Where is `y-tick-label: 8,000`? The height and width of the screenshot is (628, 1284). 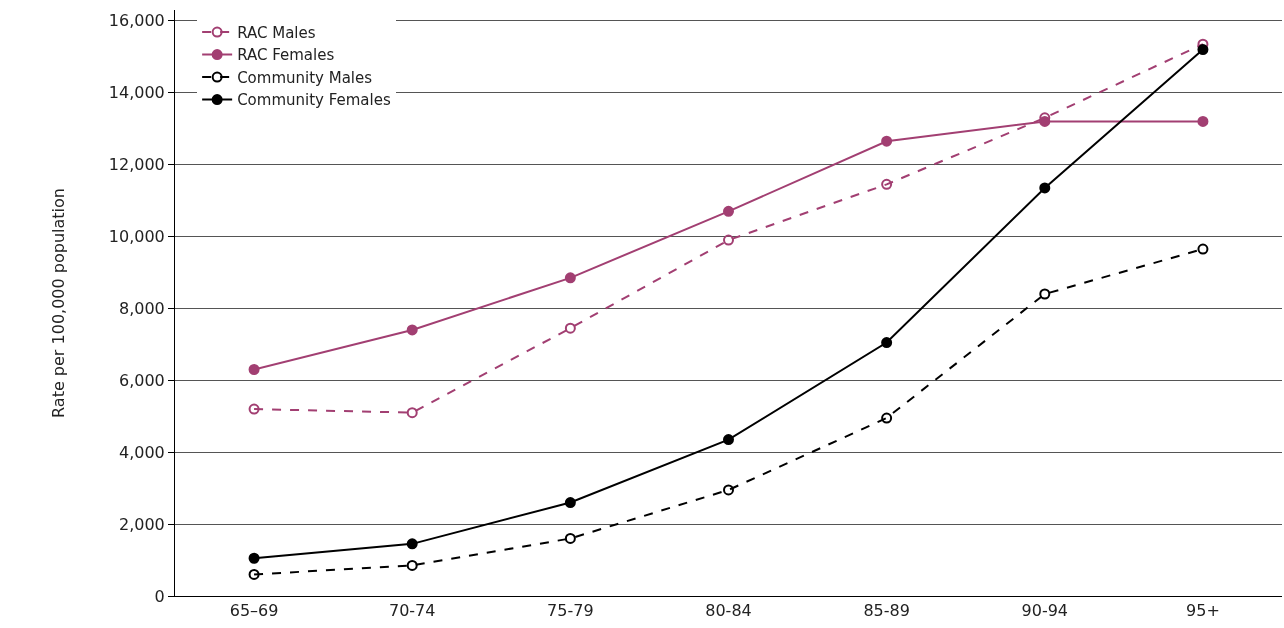 y-tick-label: 8,000 is located at coordinates (141, 308).